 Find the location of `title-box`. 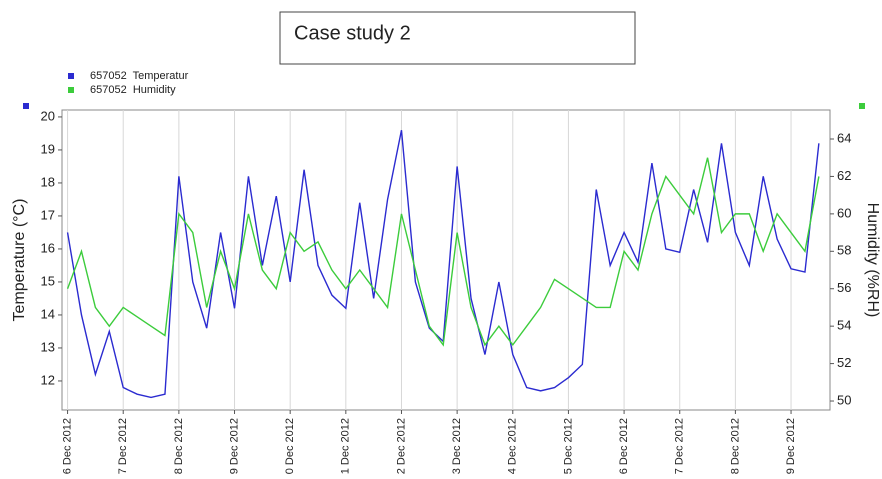

title-box is located at coordinates (457, 38).